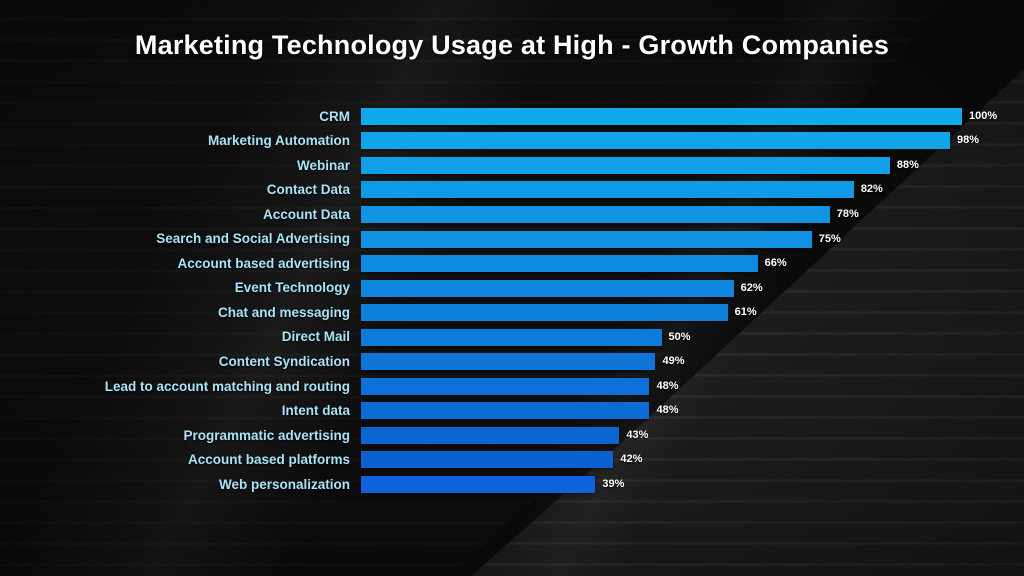 The image size is (1024, 576). What do you see at coordinates (692, 460) in the screenshot?
I see `bar-track: 42%` at bounding box center [692, 460].